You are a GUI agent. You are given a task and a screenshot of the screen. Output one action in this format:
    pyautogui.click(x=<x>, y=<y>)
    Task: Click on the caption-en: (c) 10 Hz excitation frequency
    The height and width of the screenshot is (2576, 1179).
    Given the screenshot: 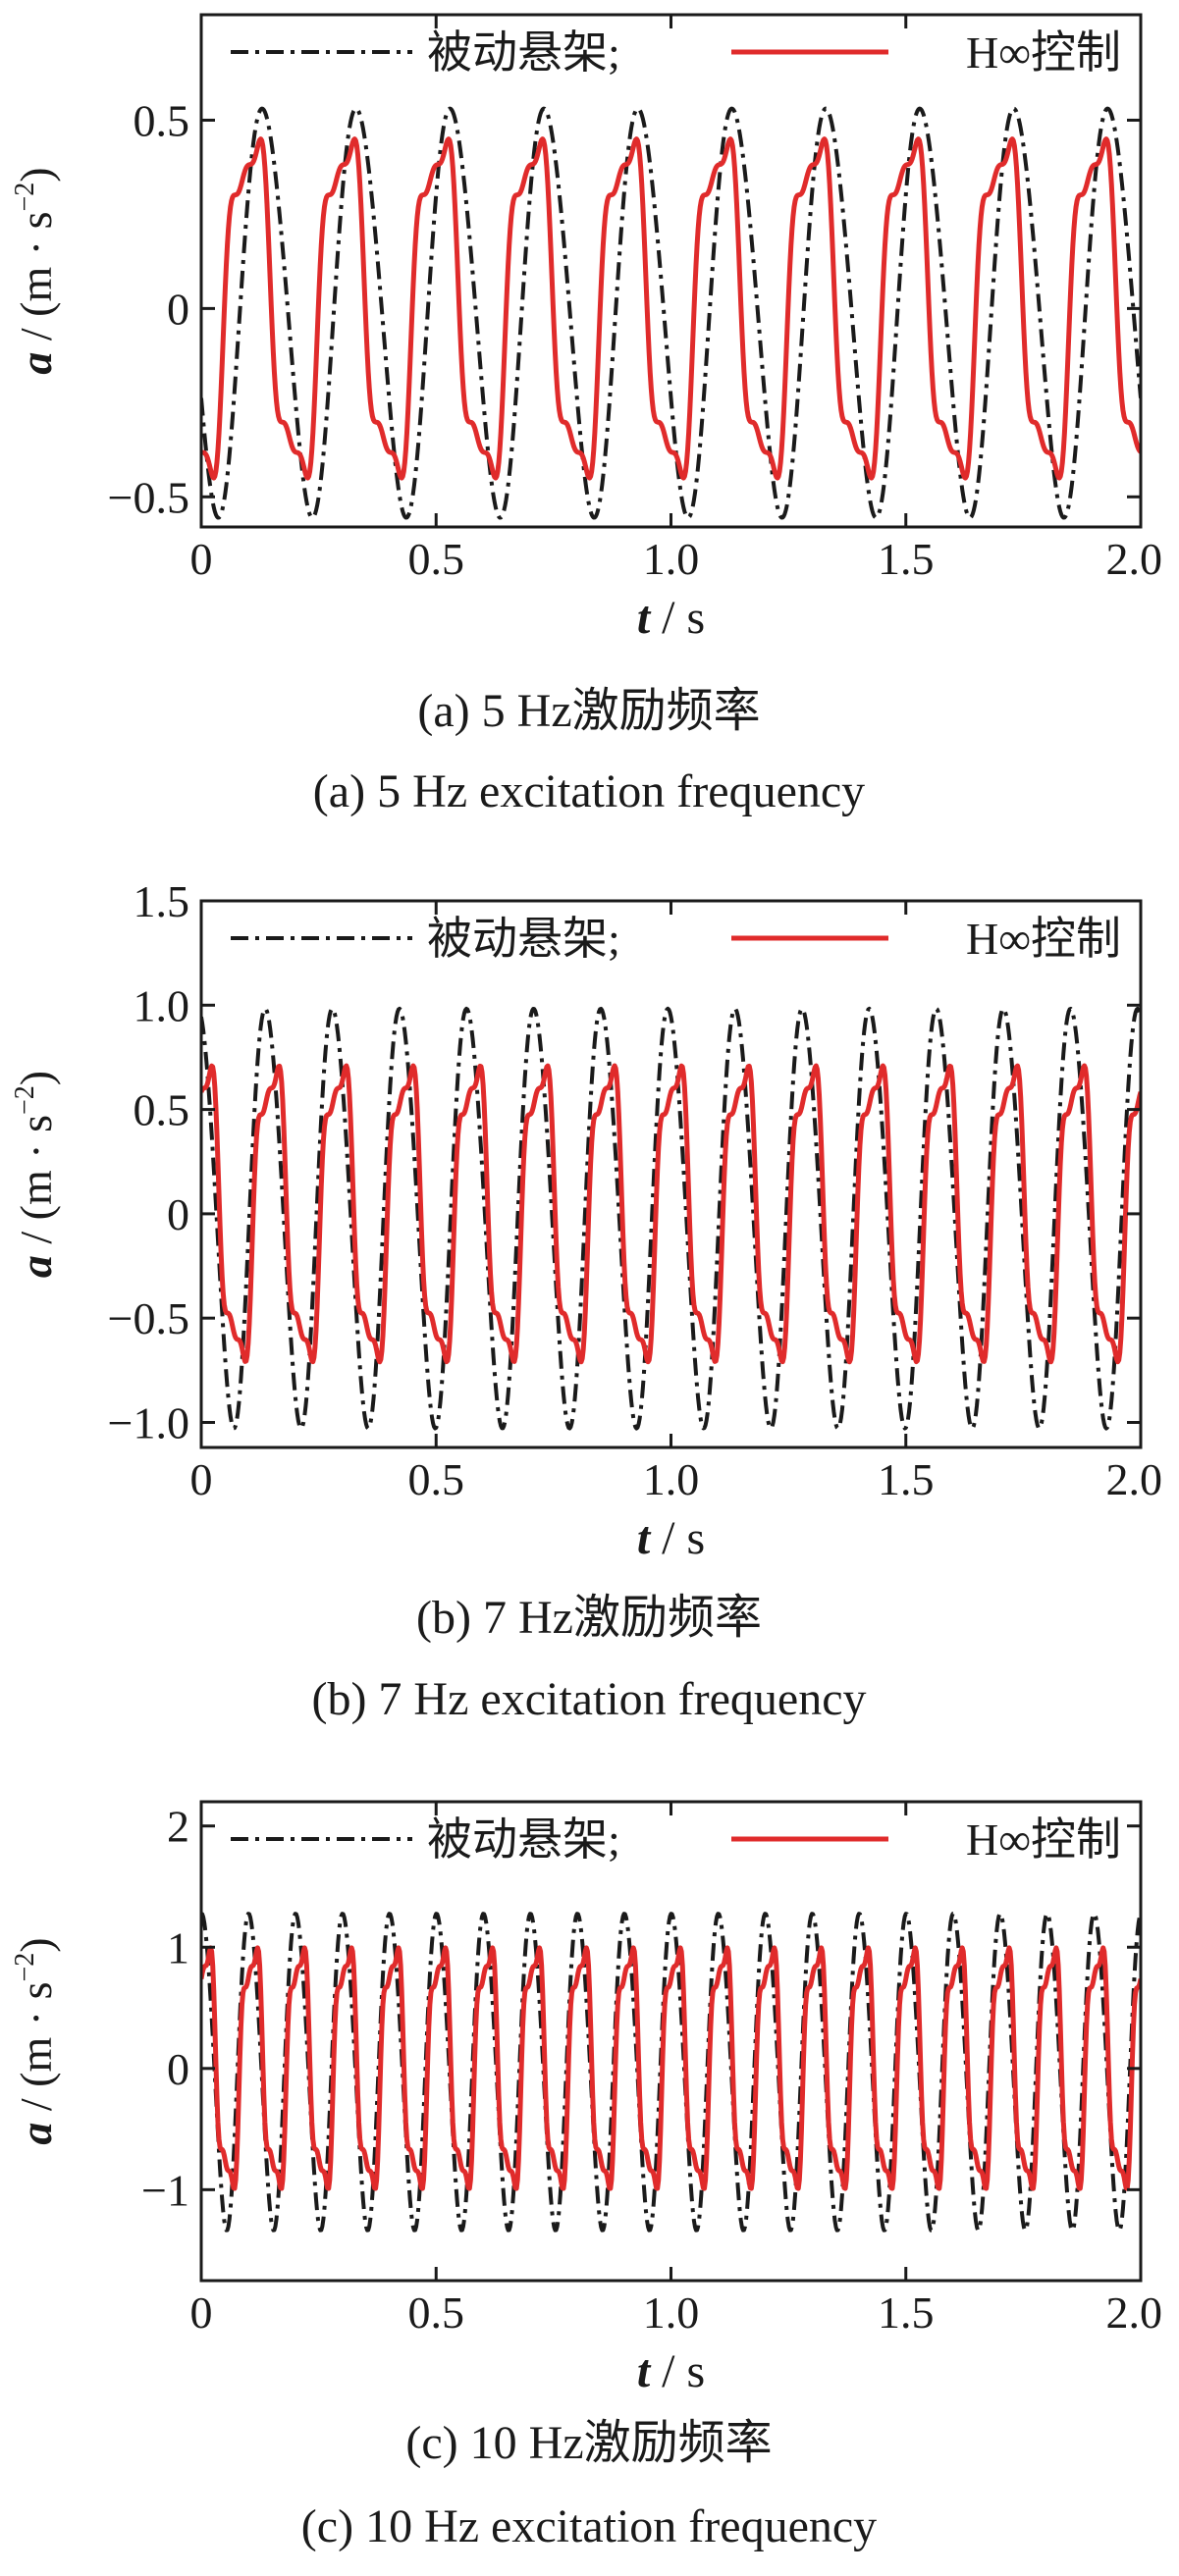 What is the action you would take?
    pyautogui.click(x=589, y=2526)
    